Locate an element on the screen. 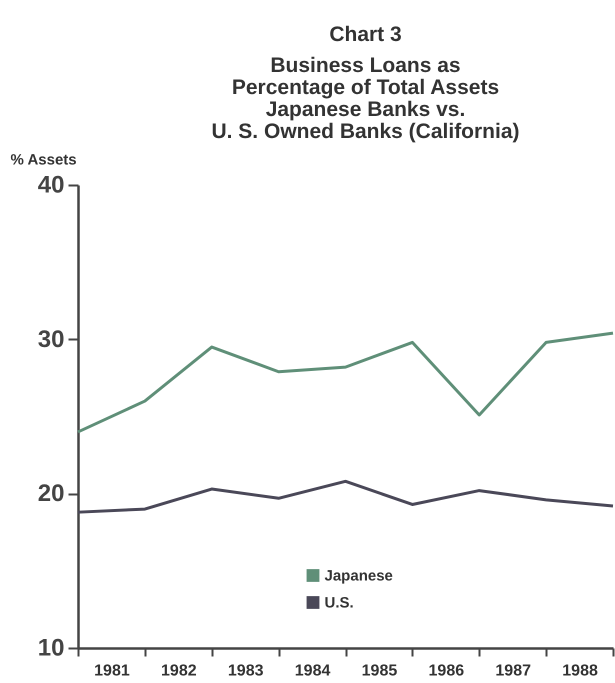 The height and width of the screenshot is (683, 615). y-tick-label: 30 is located at coordinates (51, 339).